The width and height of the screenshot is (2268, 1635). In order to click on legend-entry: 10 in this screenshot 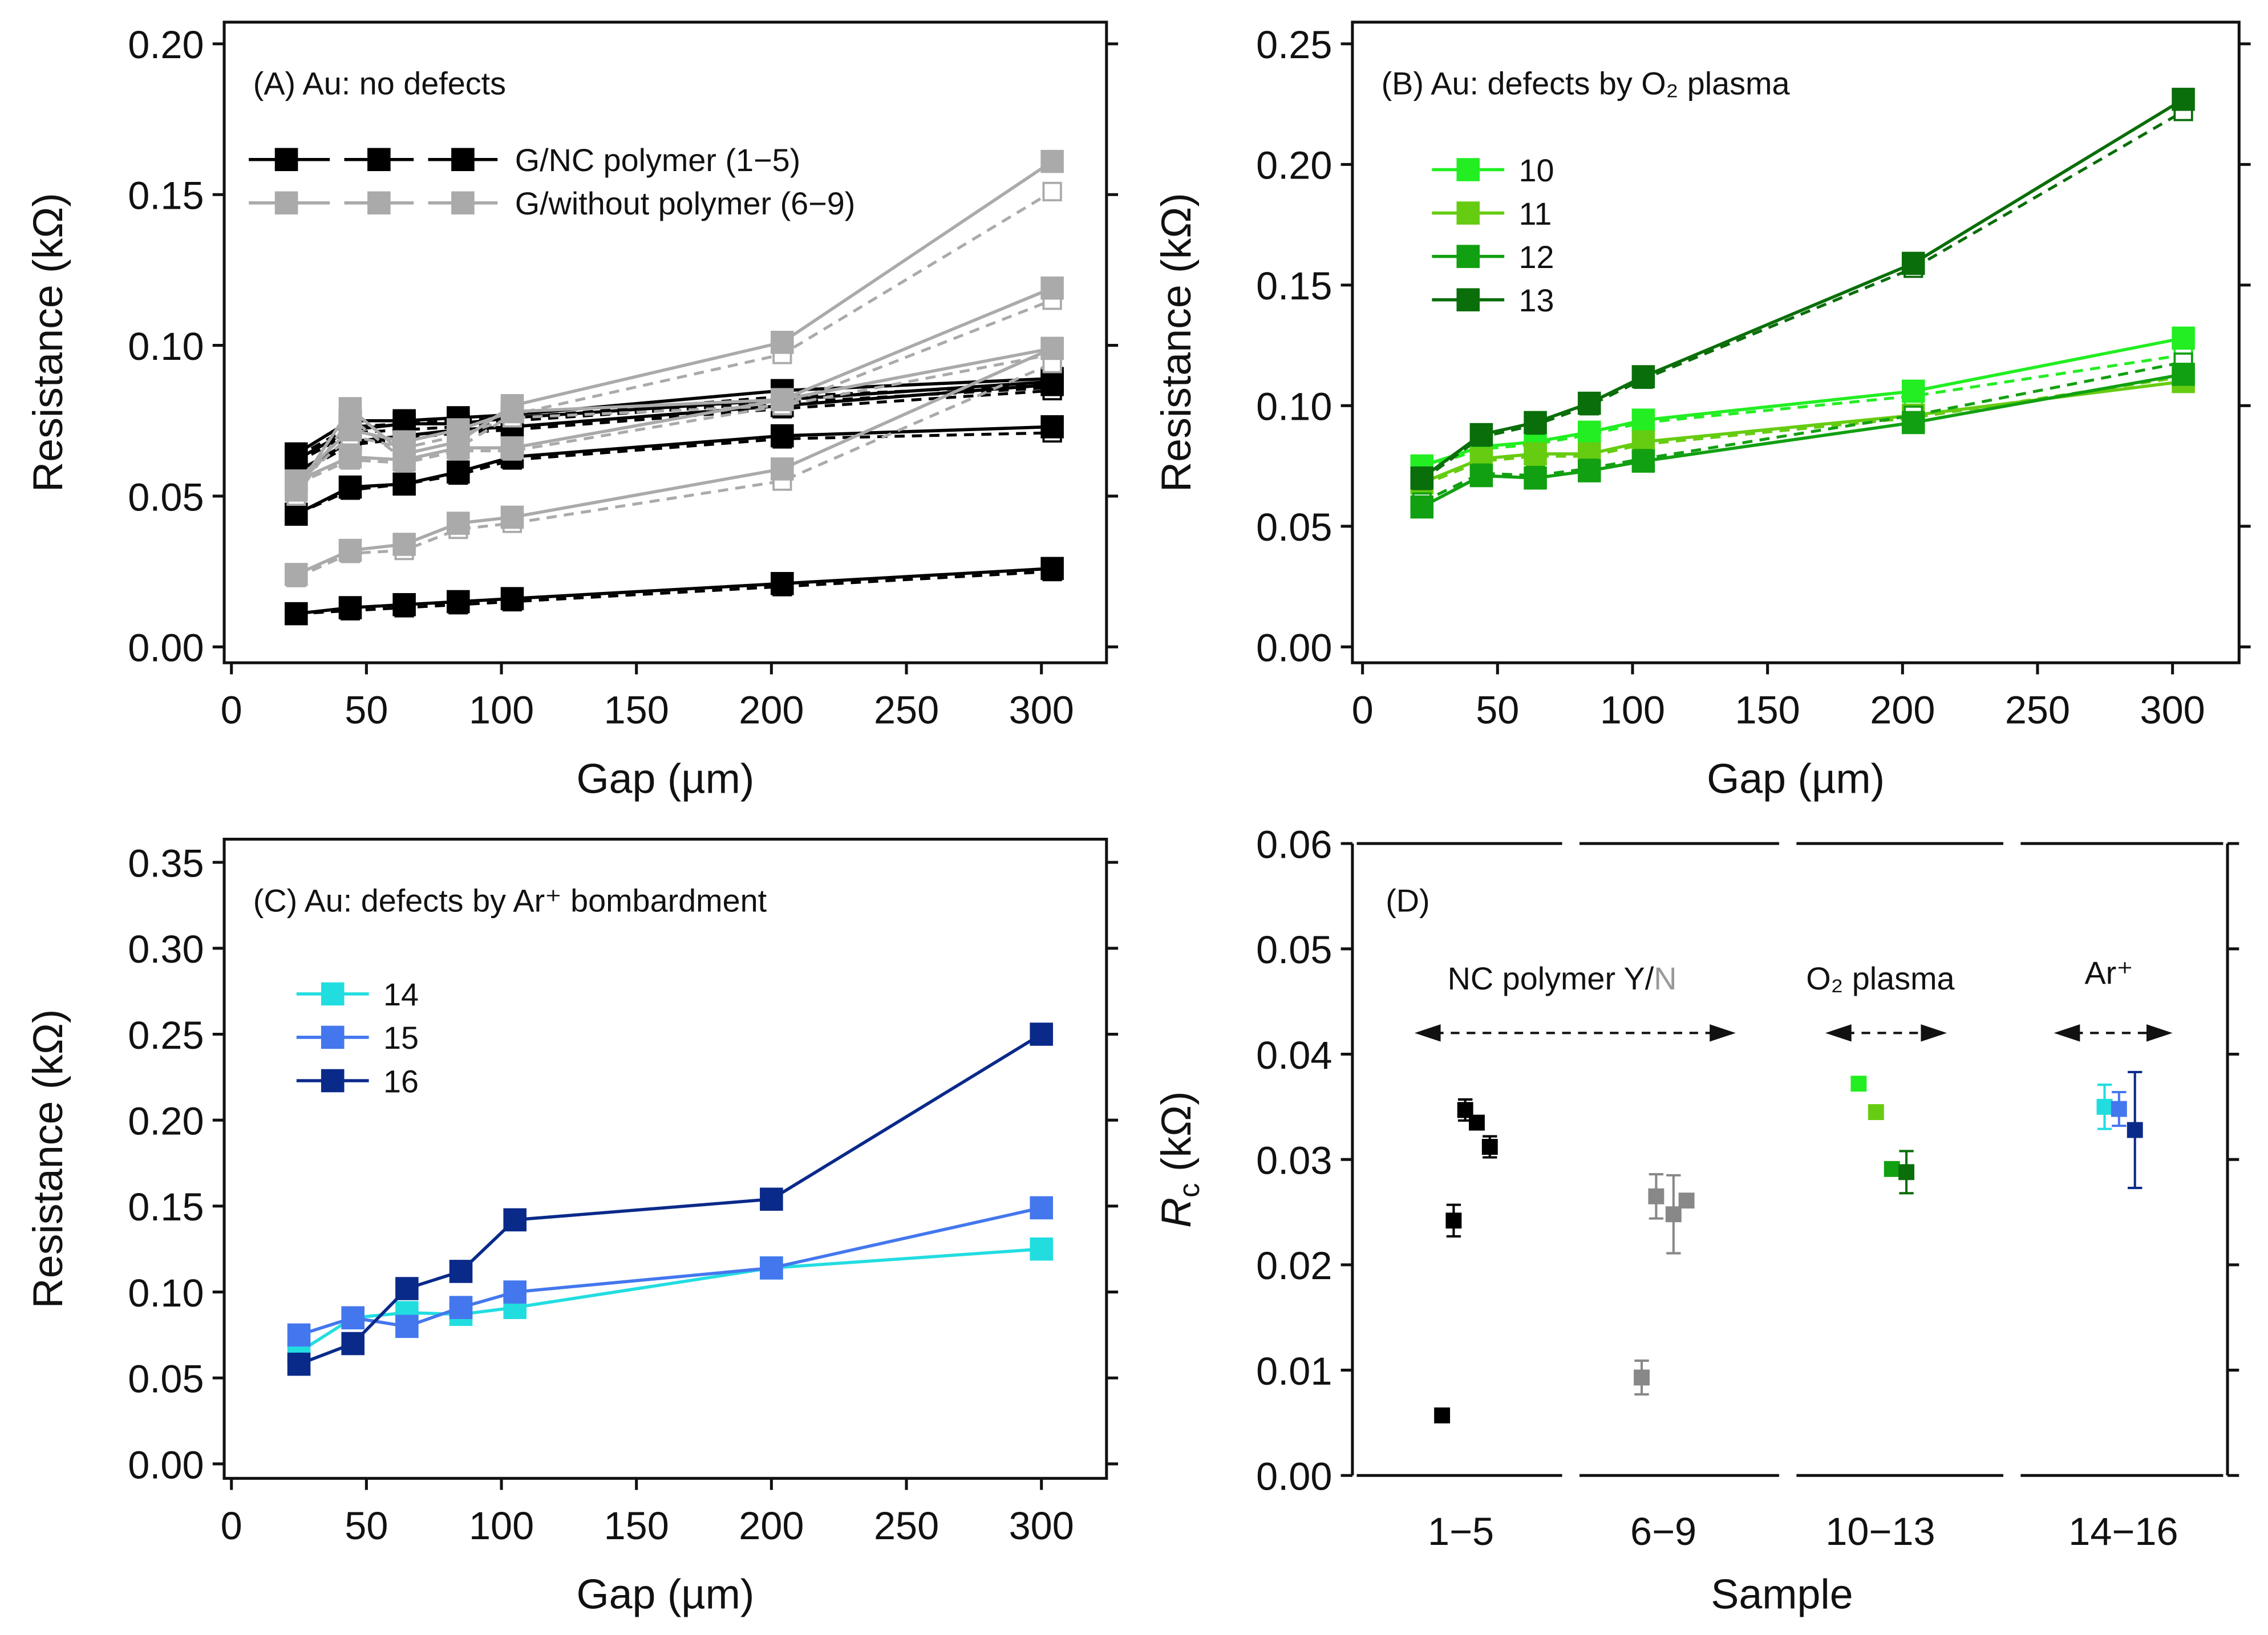, I will do `click(1493, 170)`.